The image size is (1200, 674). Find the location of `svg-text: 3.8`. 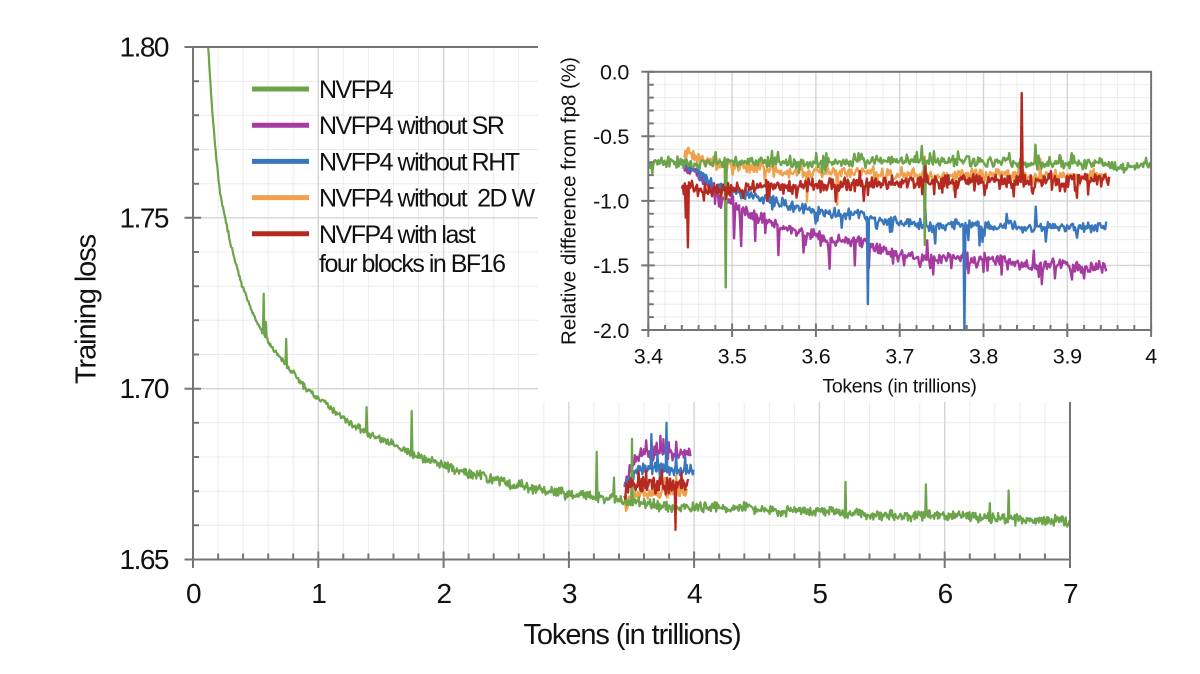

svg-text: 3.8 is located at coordinates (983, 357).